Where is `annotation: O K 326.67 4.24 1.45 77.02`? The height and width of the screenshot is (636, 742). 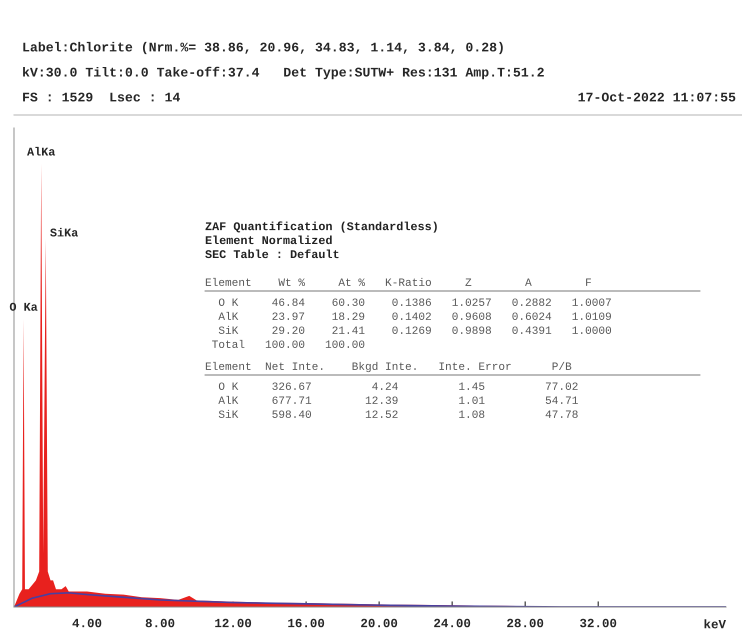 annotation: O K 326.67 4.24 1.45 77.02 is located at coordinates (398, 386).